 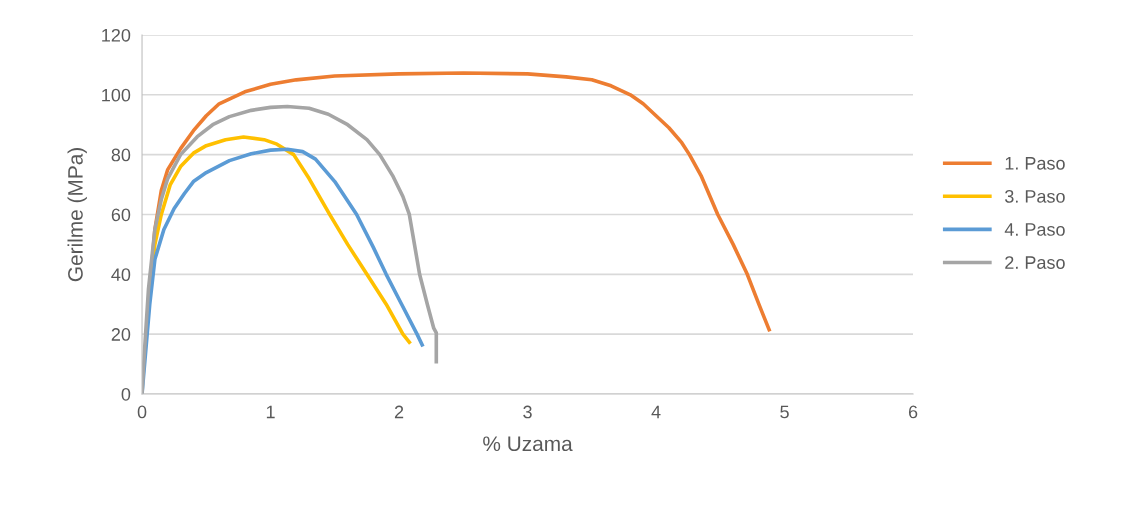 I want to click on y-tick-label: 20, so click(x=121, y=334).